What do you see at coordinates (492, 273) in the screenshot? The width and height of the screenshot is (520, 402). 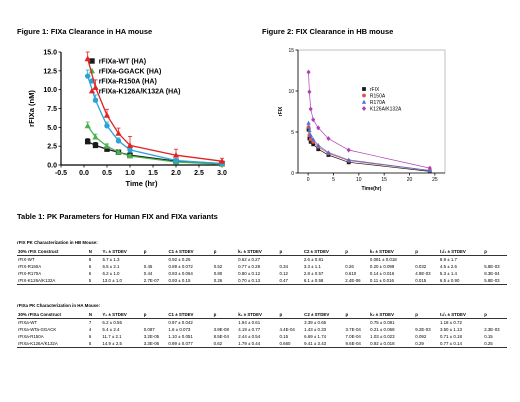 I see `table-cell: 8.3E-04` at bounding box center [492, 273].